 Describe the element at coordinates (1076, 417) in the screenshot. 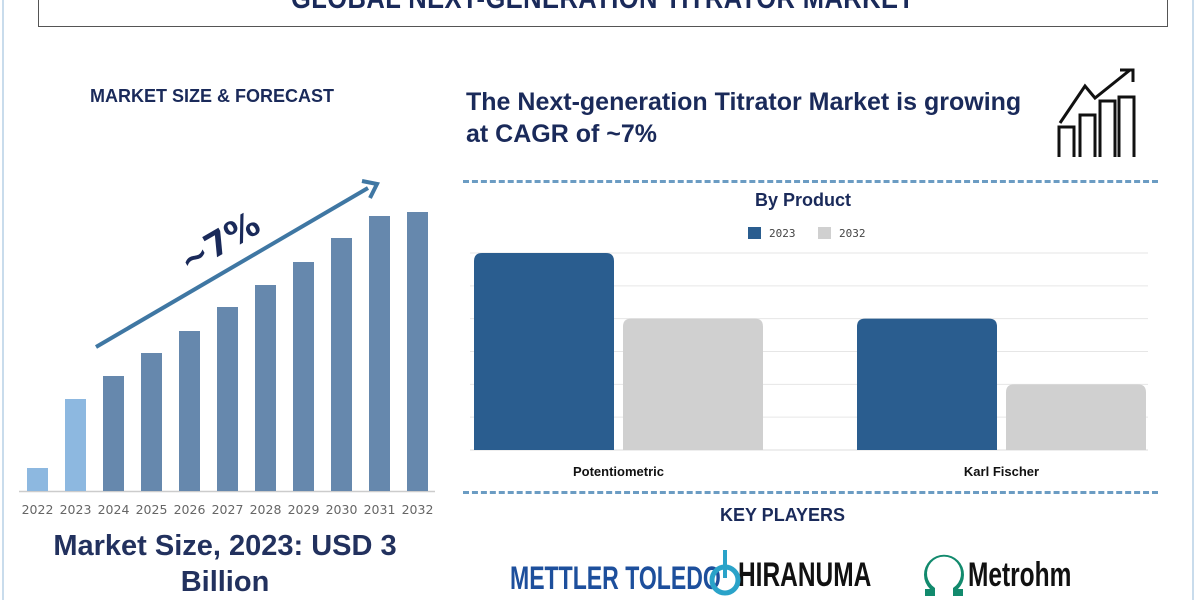

I see `bar-karl-fischer-2032` at that location.